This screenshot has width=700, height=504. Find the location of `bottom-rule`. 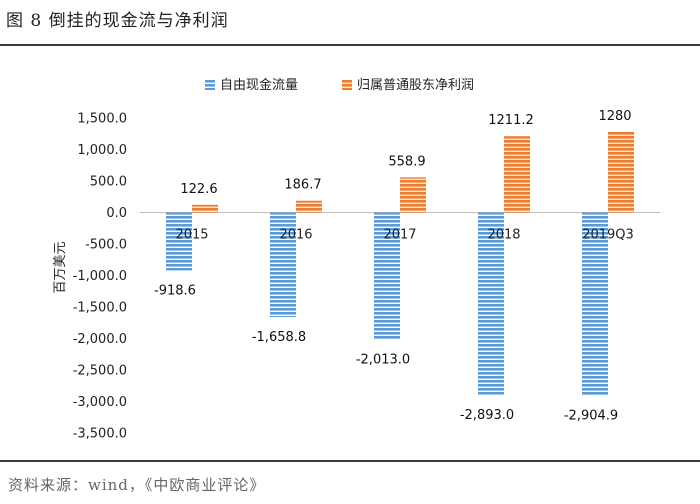

bottom-rule is located at coordinates (350, 461).